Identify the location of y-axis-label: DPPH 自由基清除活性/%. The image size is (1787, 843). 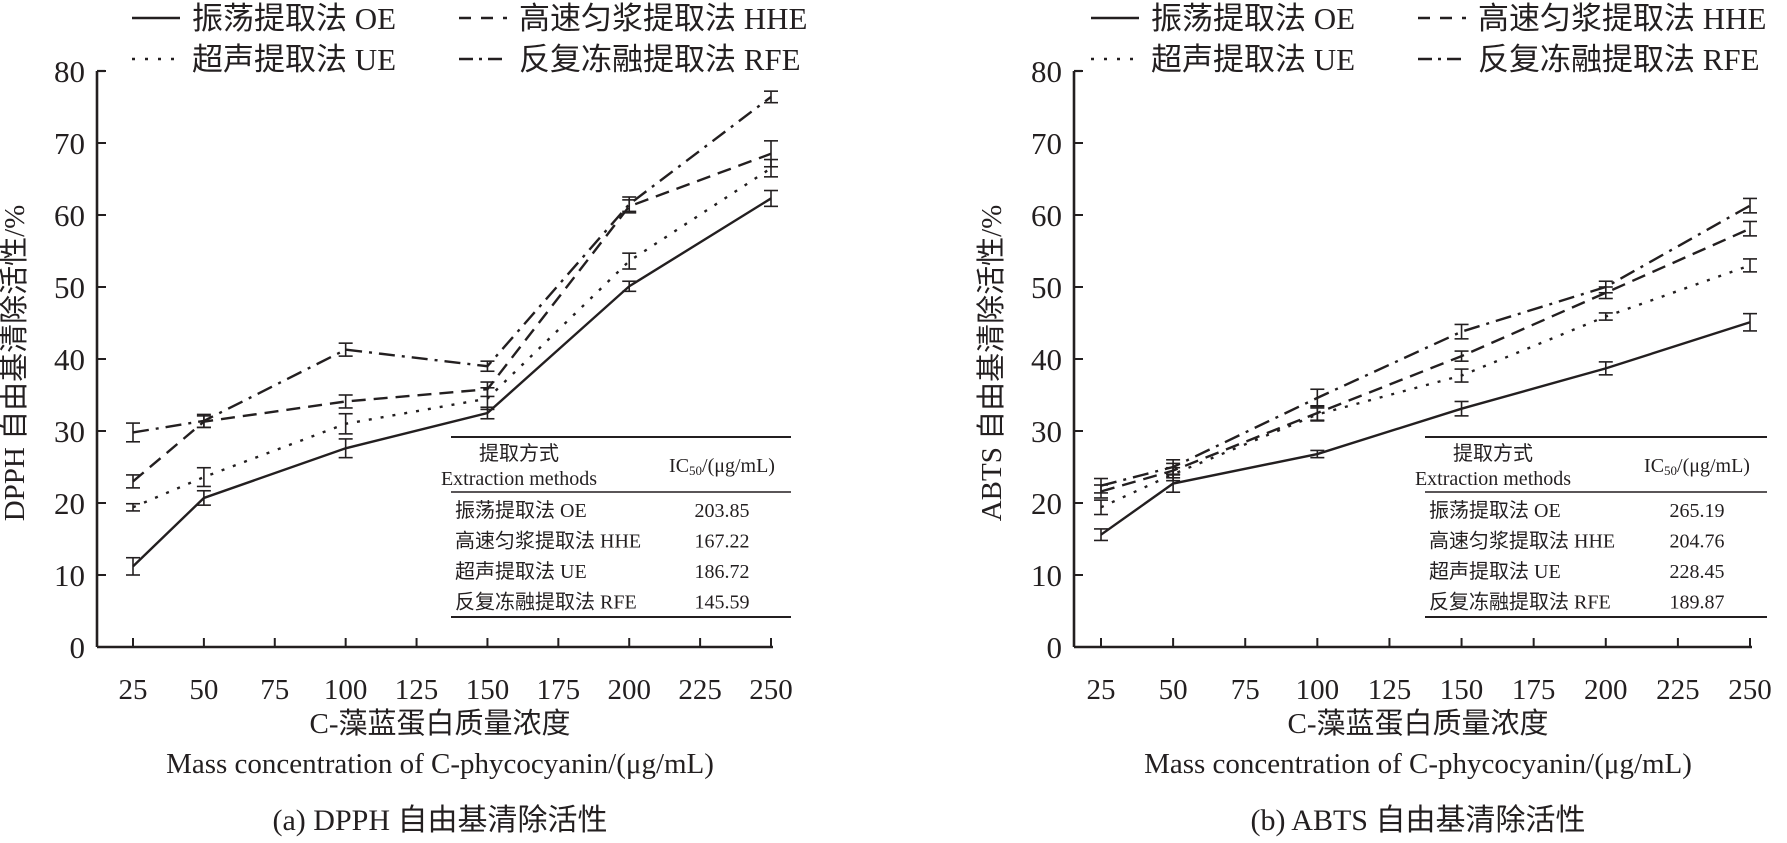
(15, 363).